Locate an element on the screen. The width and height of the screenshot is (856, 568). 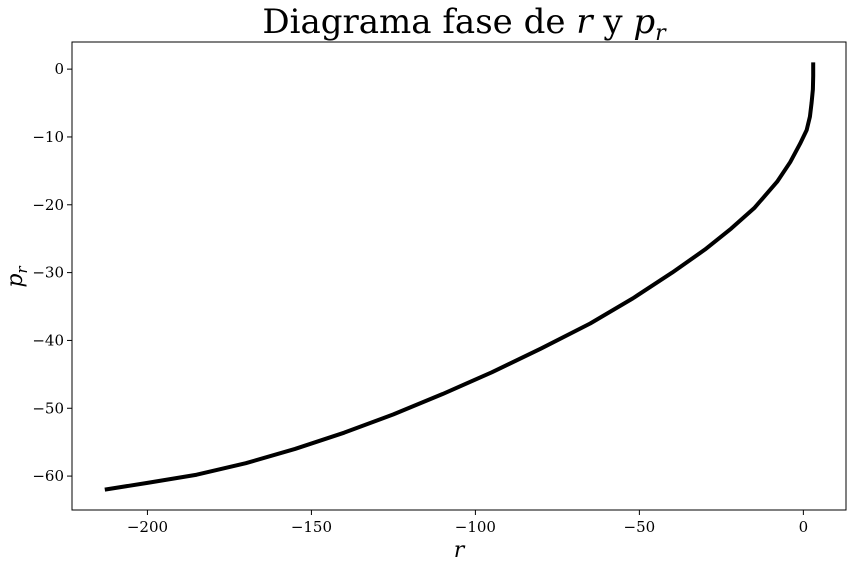
y-axis-label: pr is located at coordinates (17, 277).